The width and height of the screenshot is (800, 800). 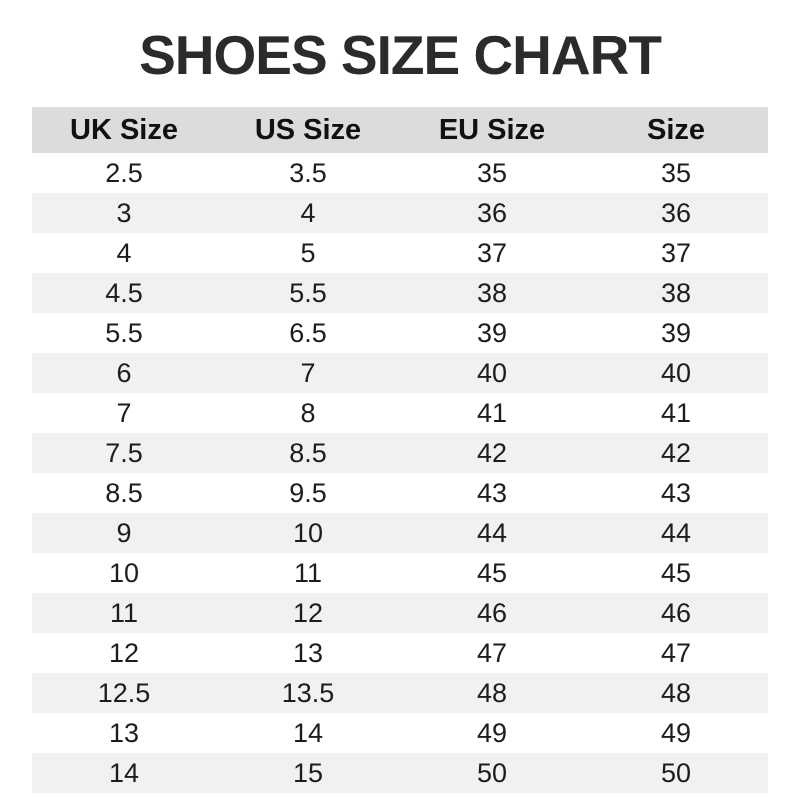 I want to click on table-cell: 7.5, so click(x=124, y=452).